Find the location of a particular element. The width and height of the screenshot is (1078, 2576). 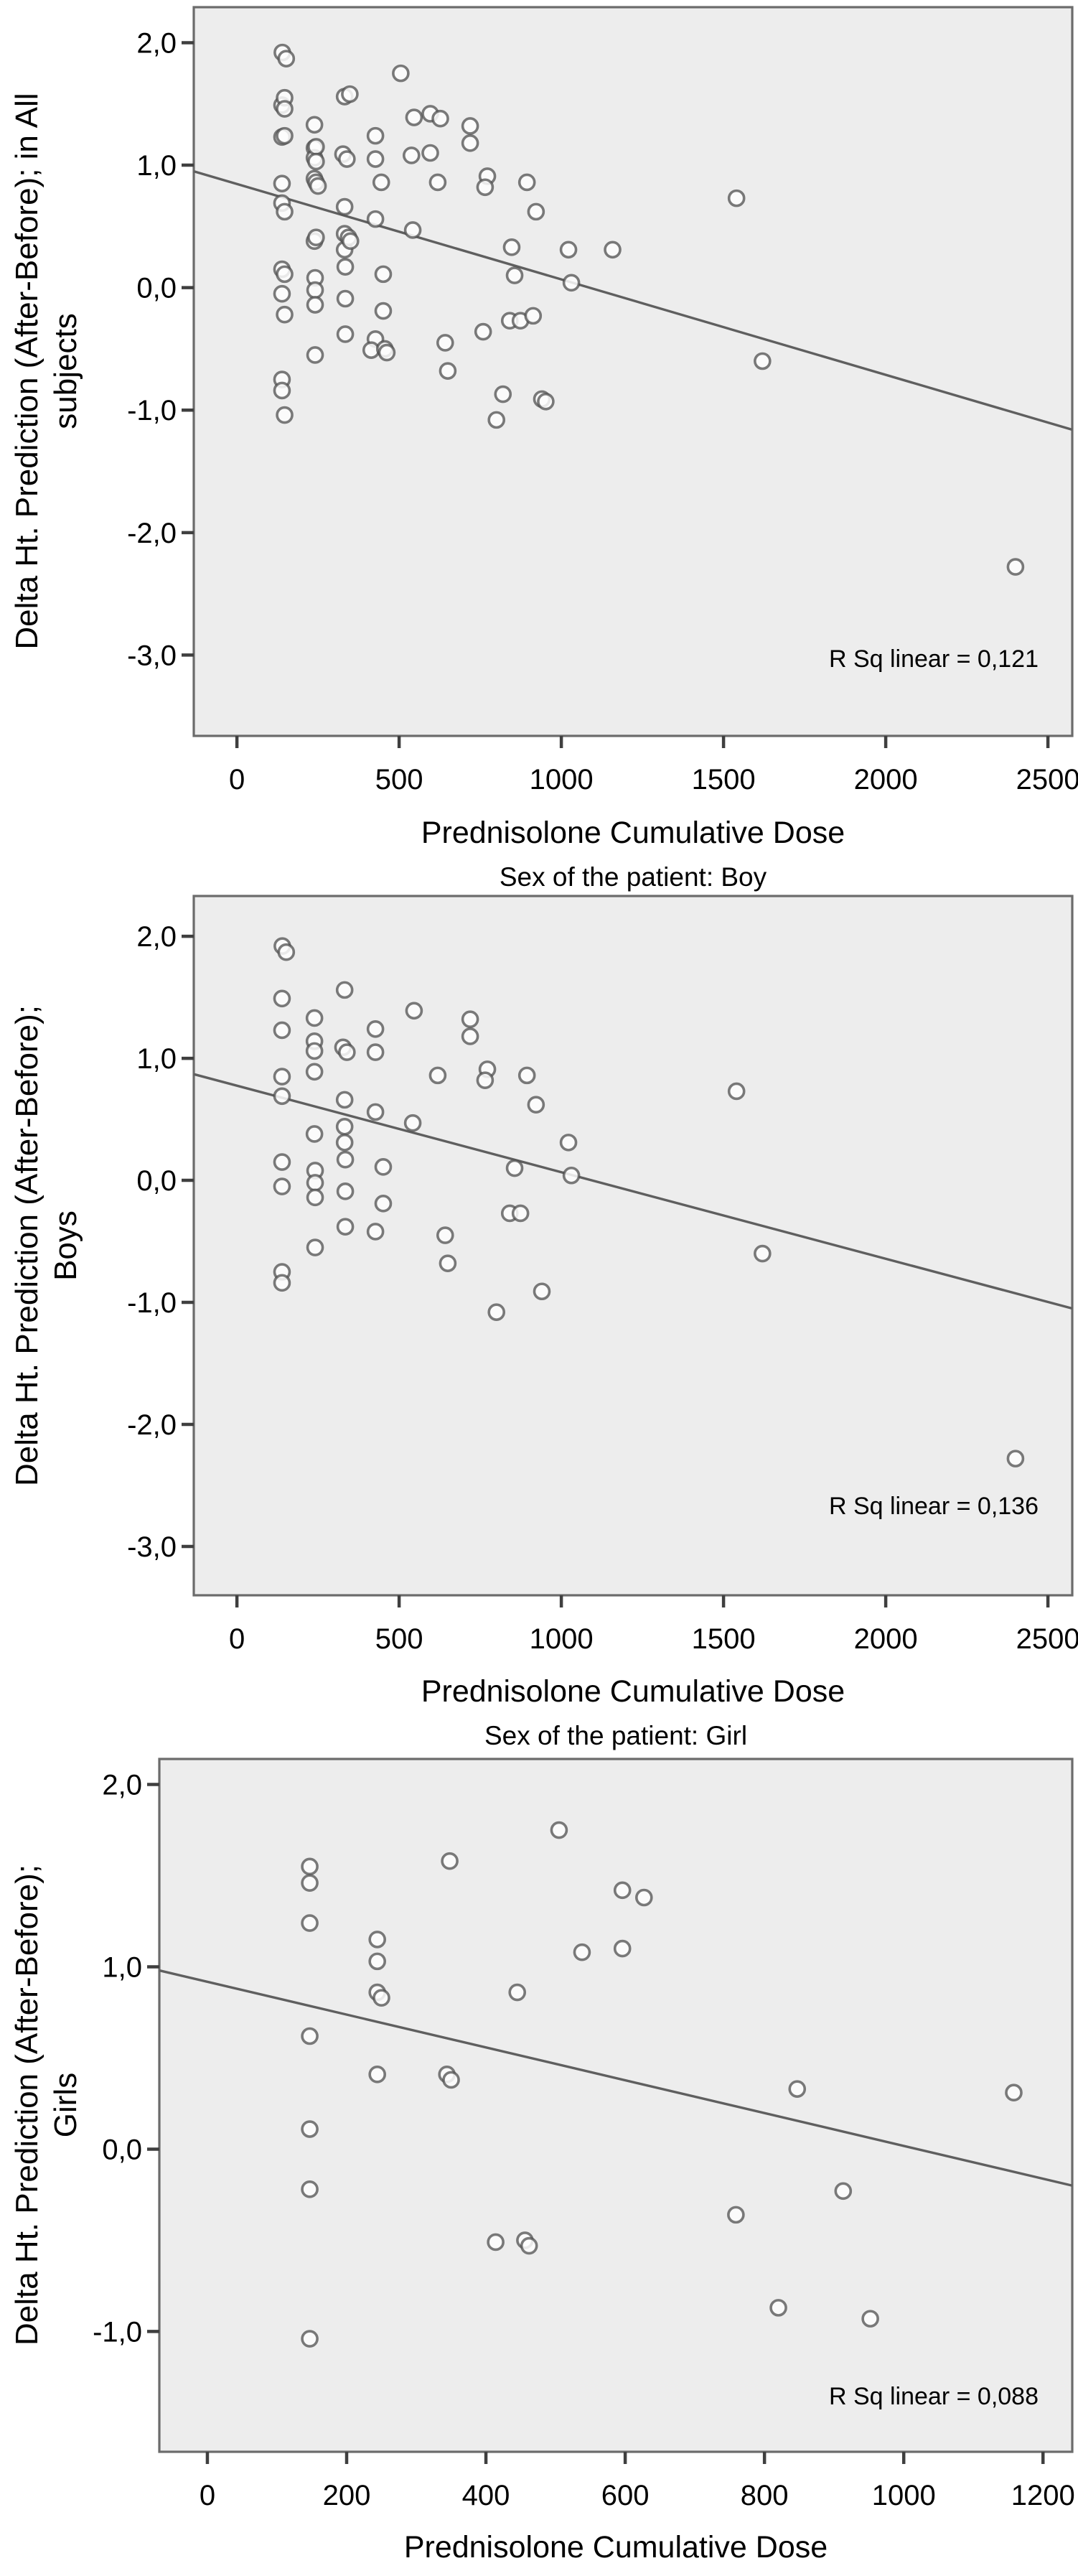

regression-line is located at coordinates (633, 1191).